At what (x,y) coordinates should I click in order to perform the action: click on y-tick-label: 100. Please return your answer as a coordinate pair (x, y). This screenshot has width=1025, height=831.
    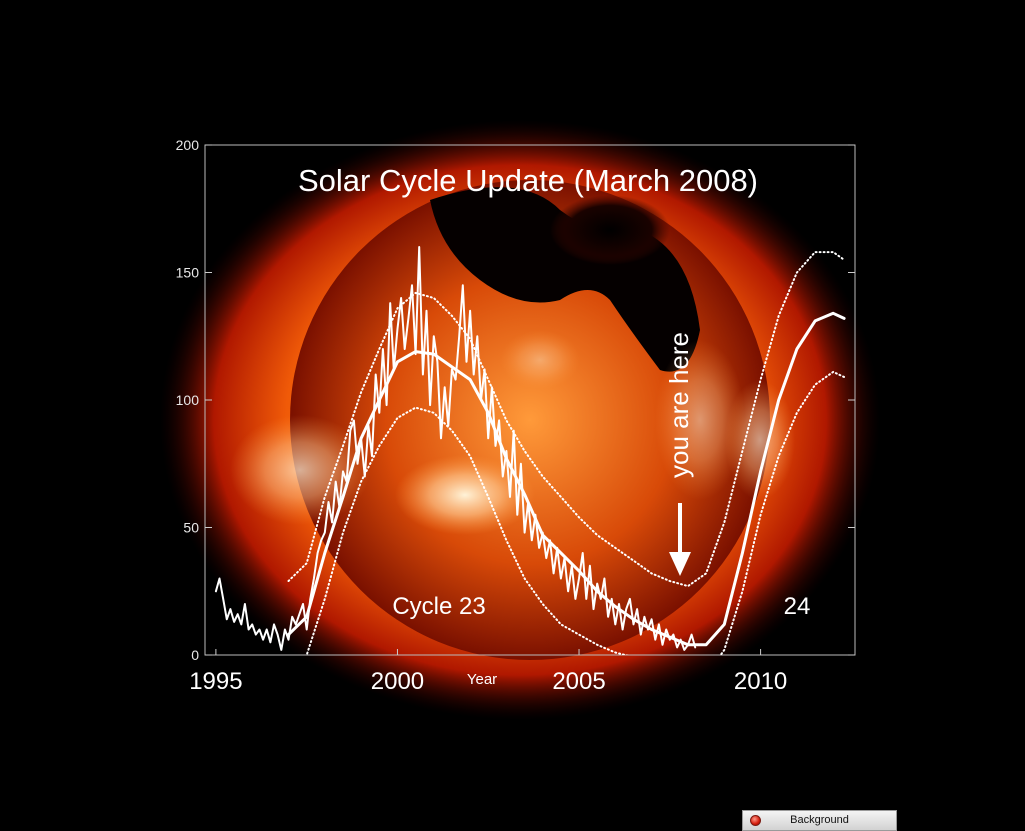
    Looking at the image, I should click on (188, 400).